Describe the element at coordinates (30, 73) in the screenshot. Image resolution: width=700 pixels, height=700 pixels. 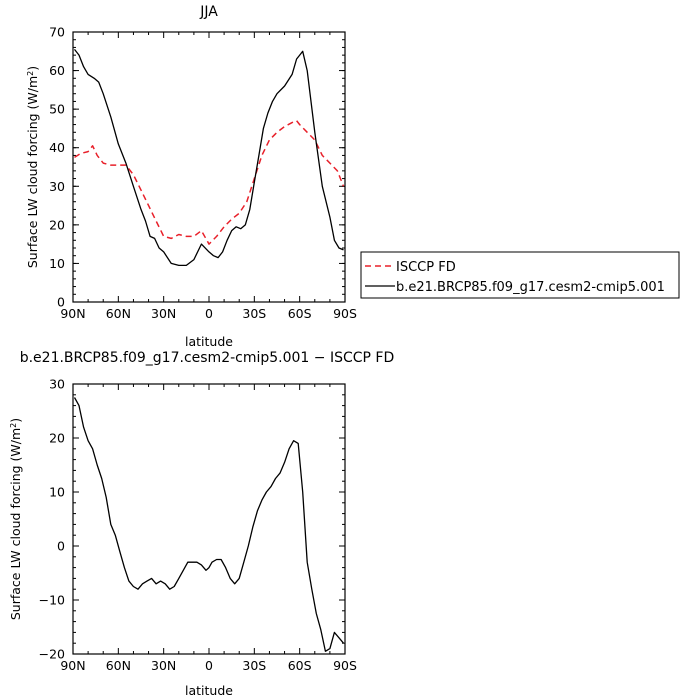
I see `chart-top-y-axis-label-sup: 2` at that location.